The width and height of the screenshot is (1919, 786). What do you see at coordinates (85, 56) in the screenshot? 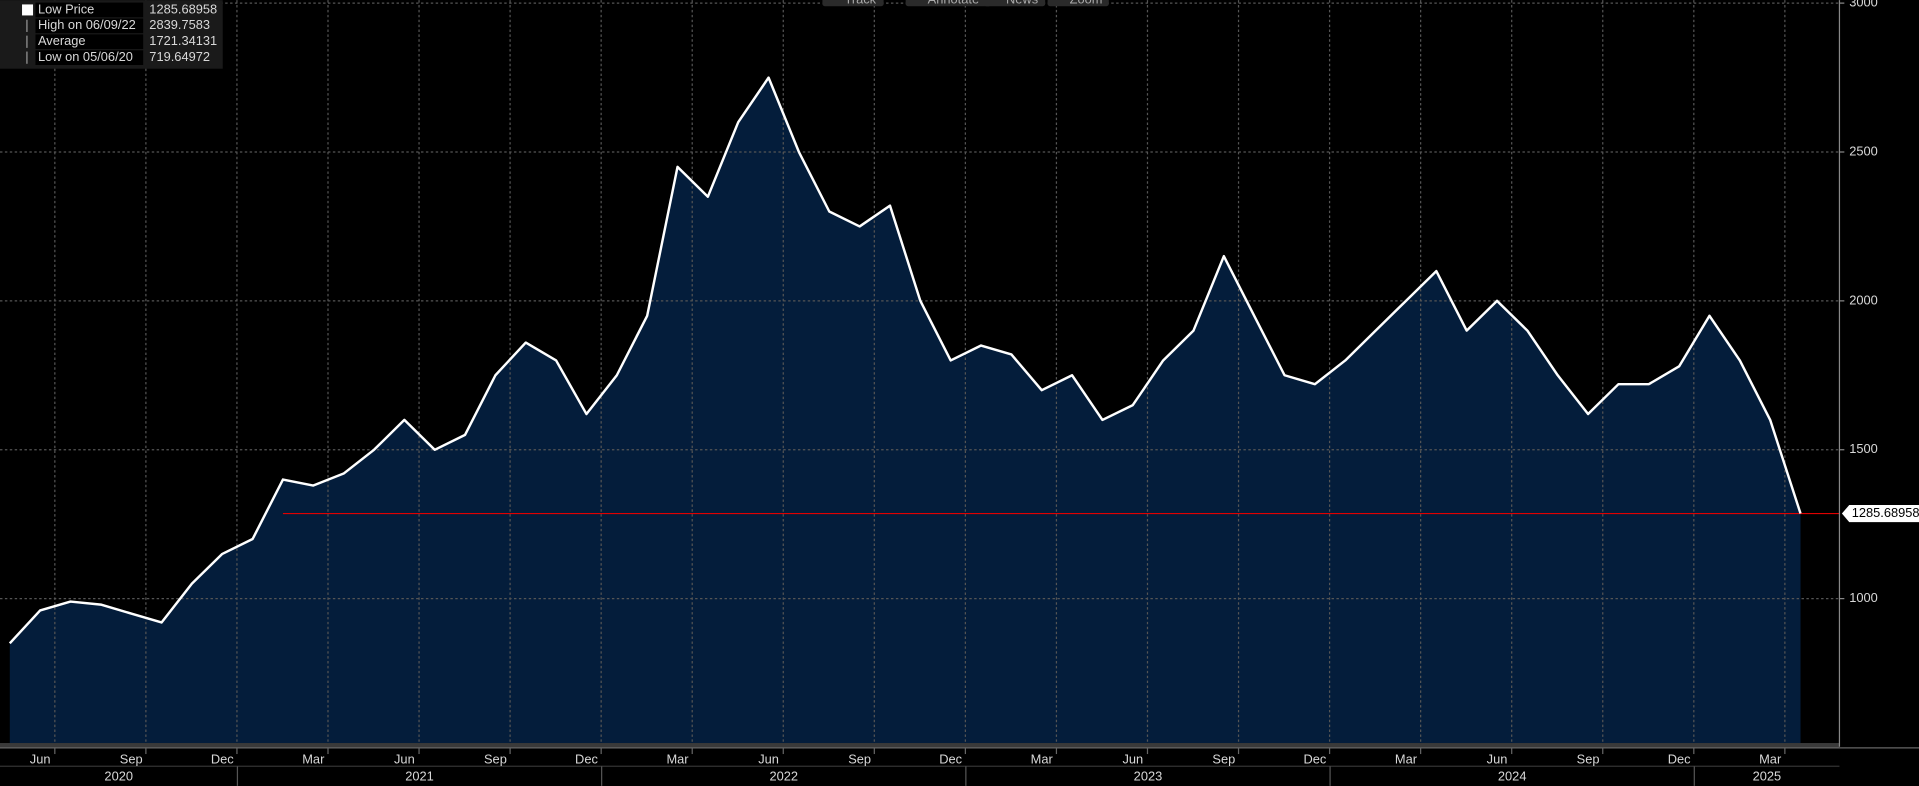
I see `legend-label: Low on 05/06/20` at bounding box center [85, 56].